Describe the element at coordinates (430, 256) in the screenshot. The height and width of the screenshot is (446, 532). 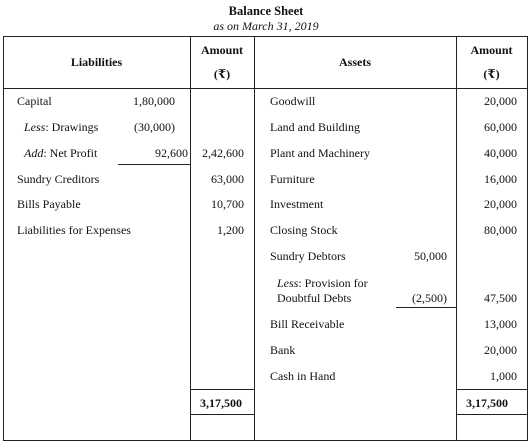
I see `sundry-debtors-value: 50,000` at that location.